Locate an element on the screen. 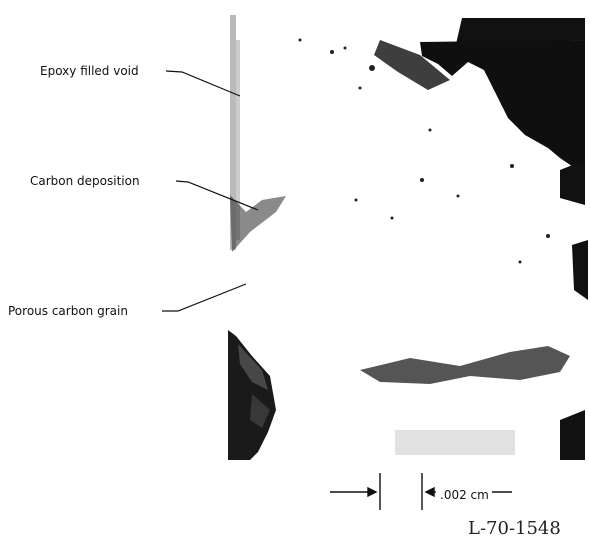 The width and height of the screenshot is (590, 543). figure-id: L-70-1548 is located at coordinates (514, 528).